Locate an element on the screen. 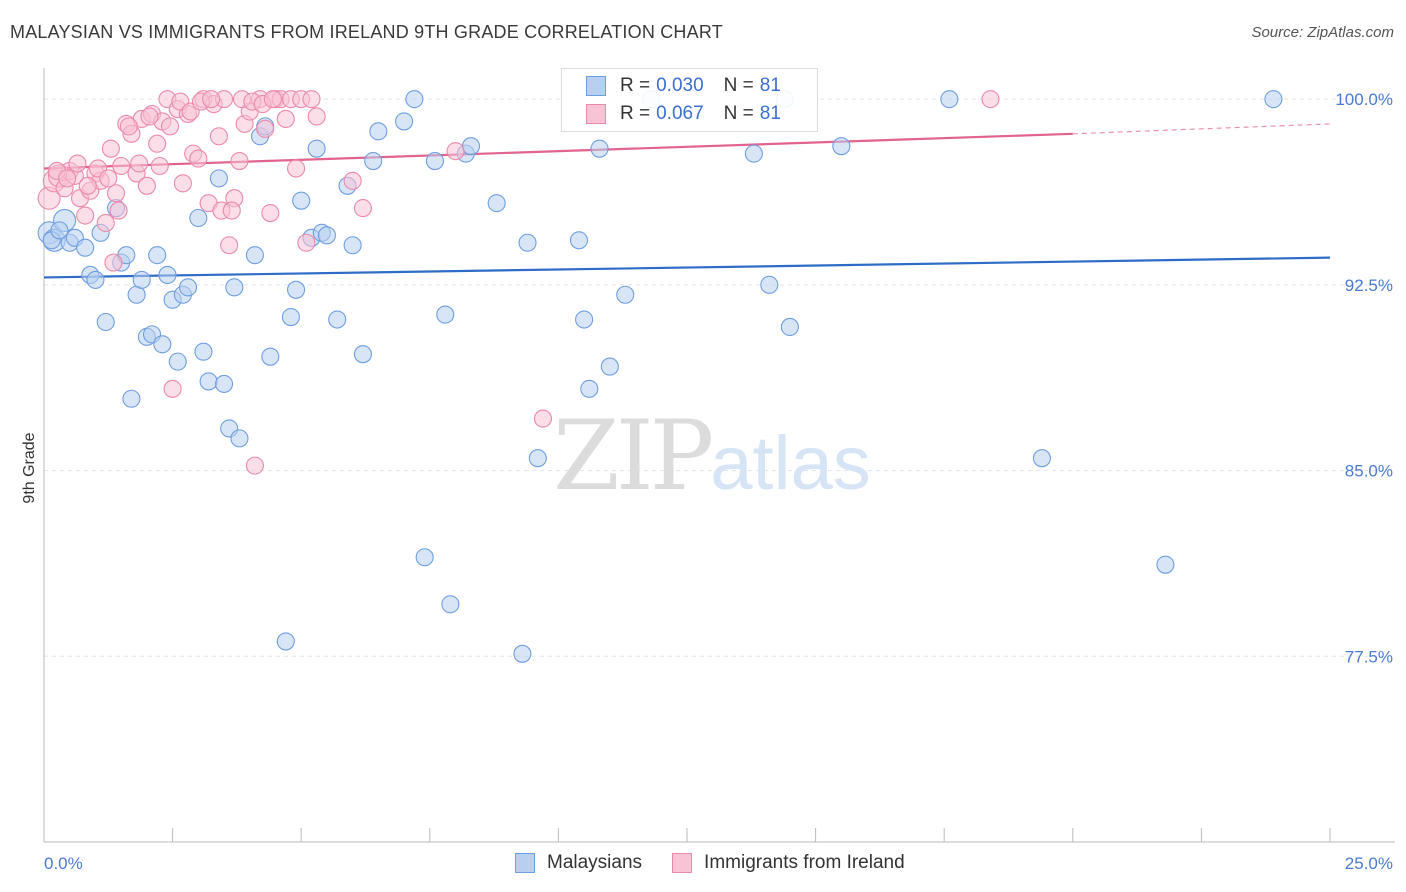 Image resolution: width=1406 pixels, height=892 pixels. source-label: Source: ZipAtlas.com is located at coordinates (1322, 32).